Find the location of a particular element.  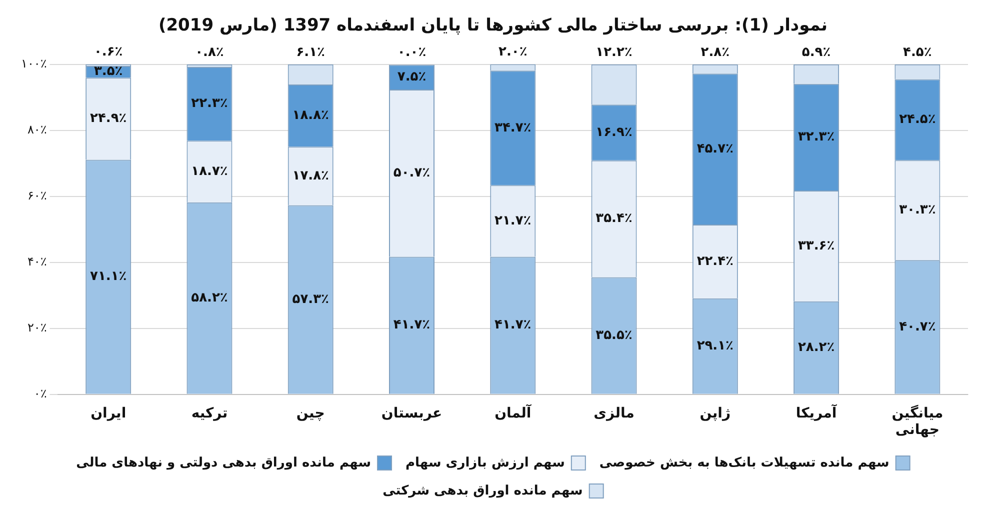

legend-label: سهم ارزش بازاری سهام is located at coordinates (485, 462).